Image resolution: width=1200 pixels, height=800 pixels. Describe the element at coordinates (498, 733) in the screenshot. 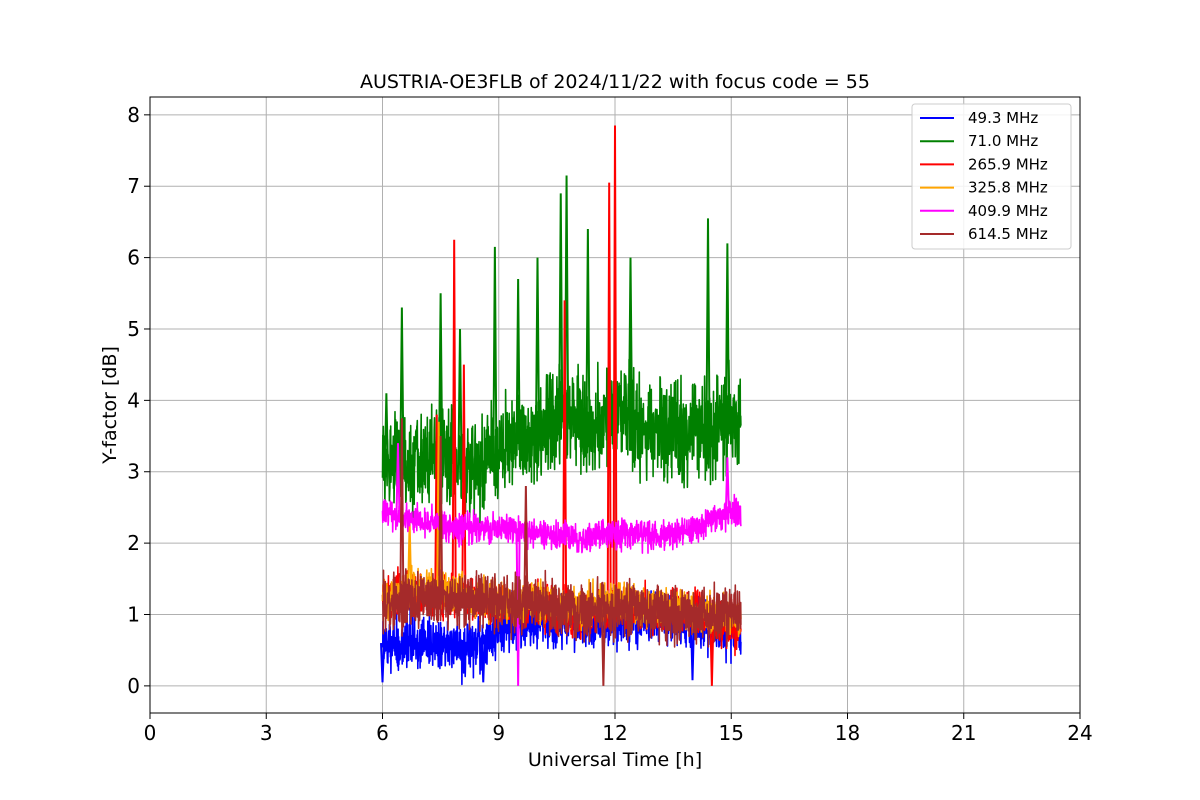

I see `x-tick-label: 9` at that location.